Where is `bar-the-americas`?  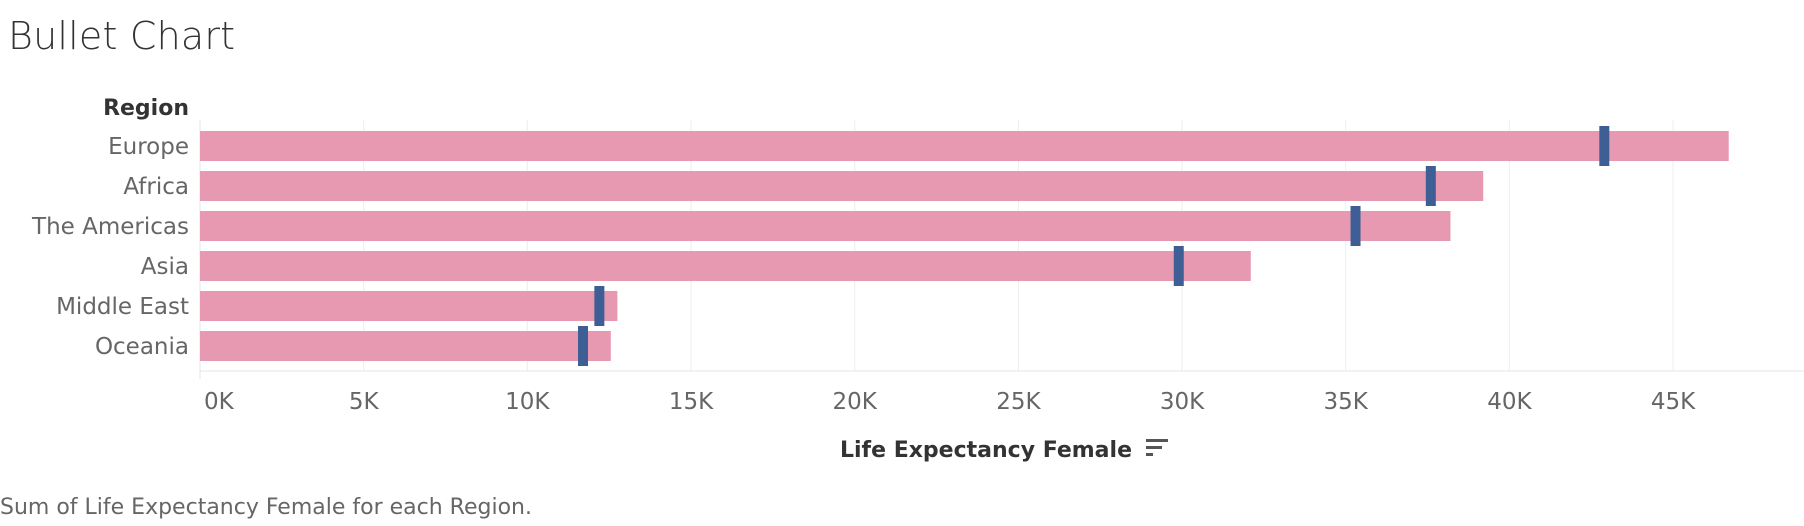 bar-the-americas is located at coordinates (825, 226).